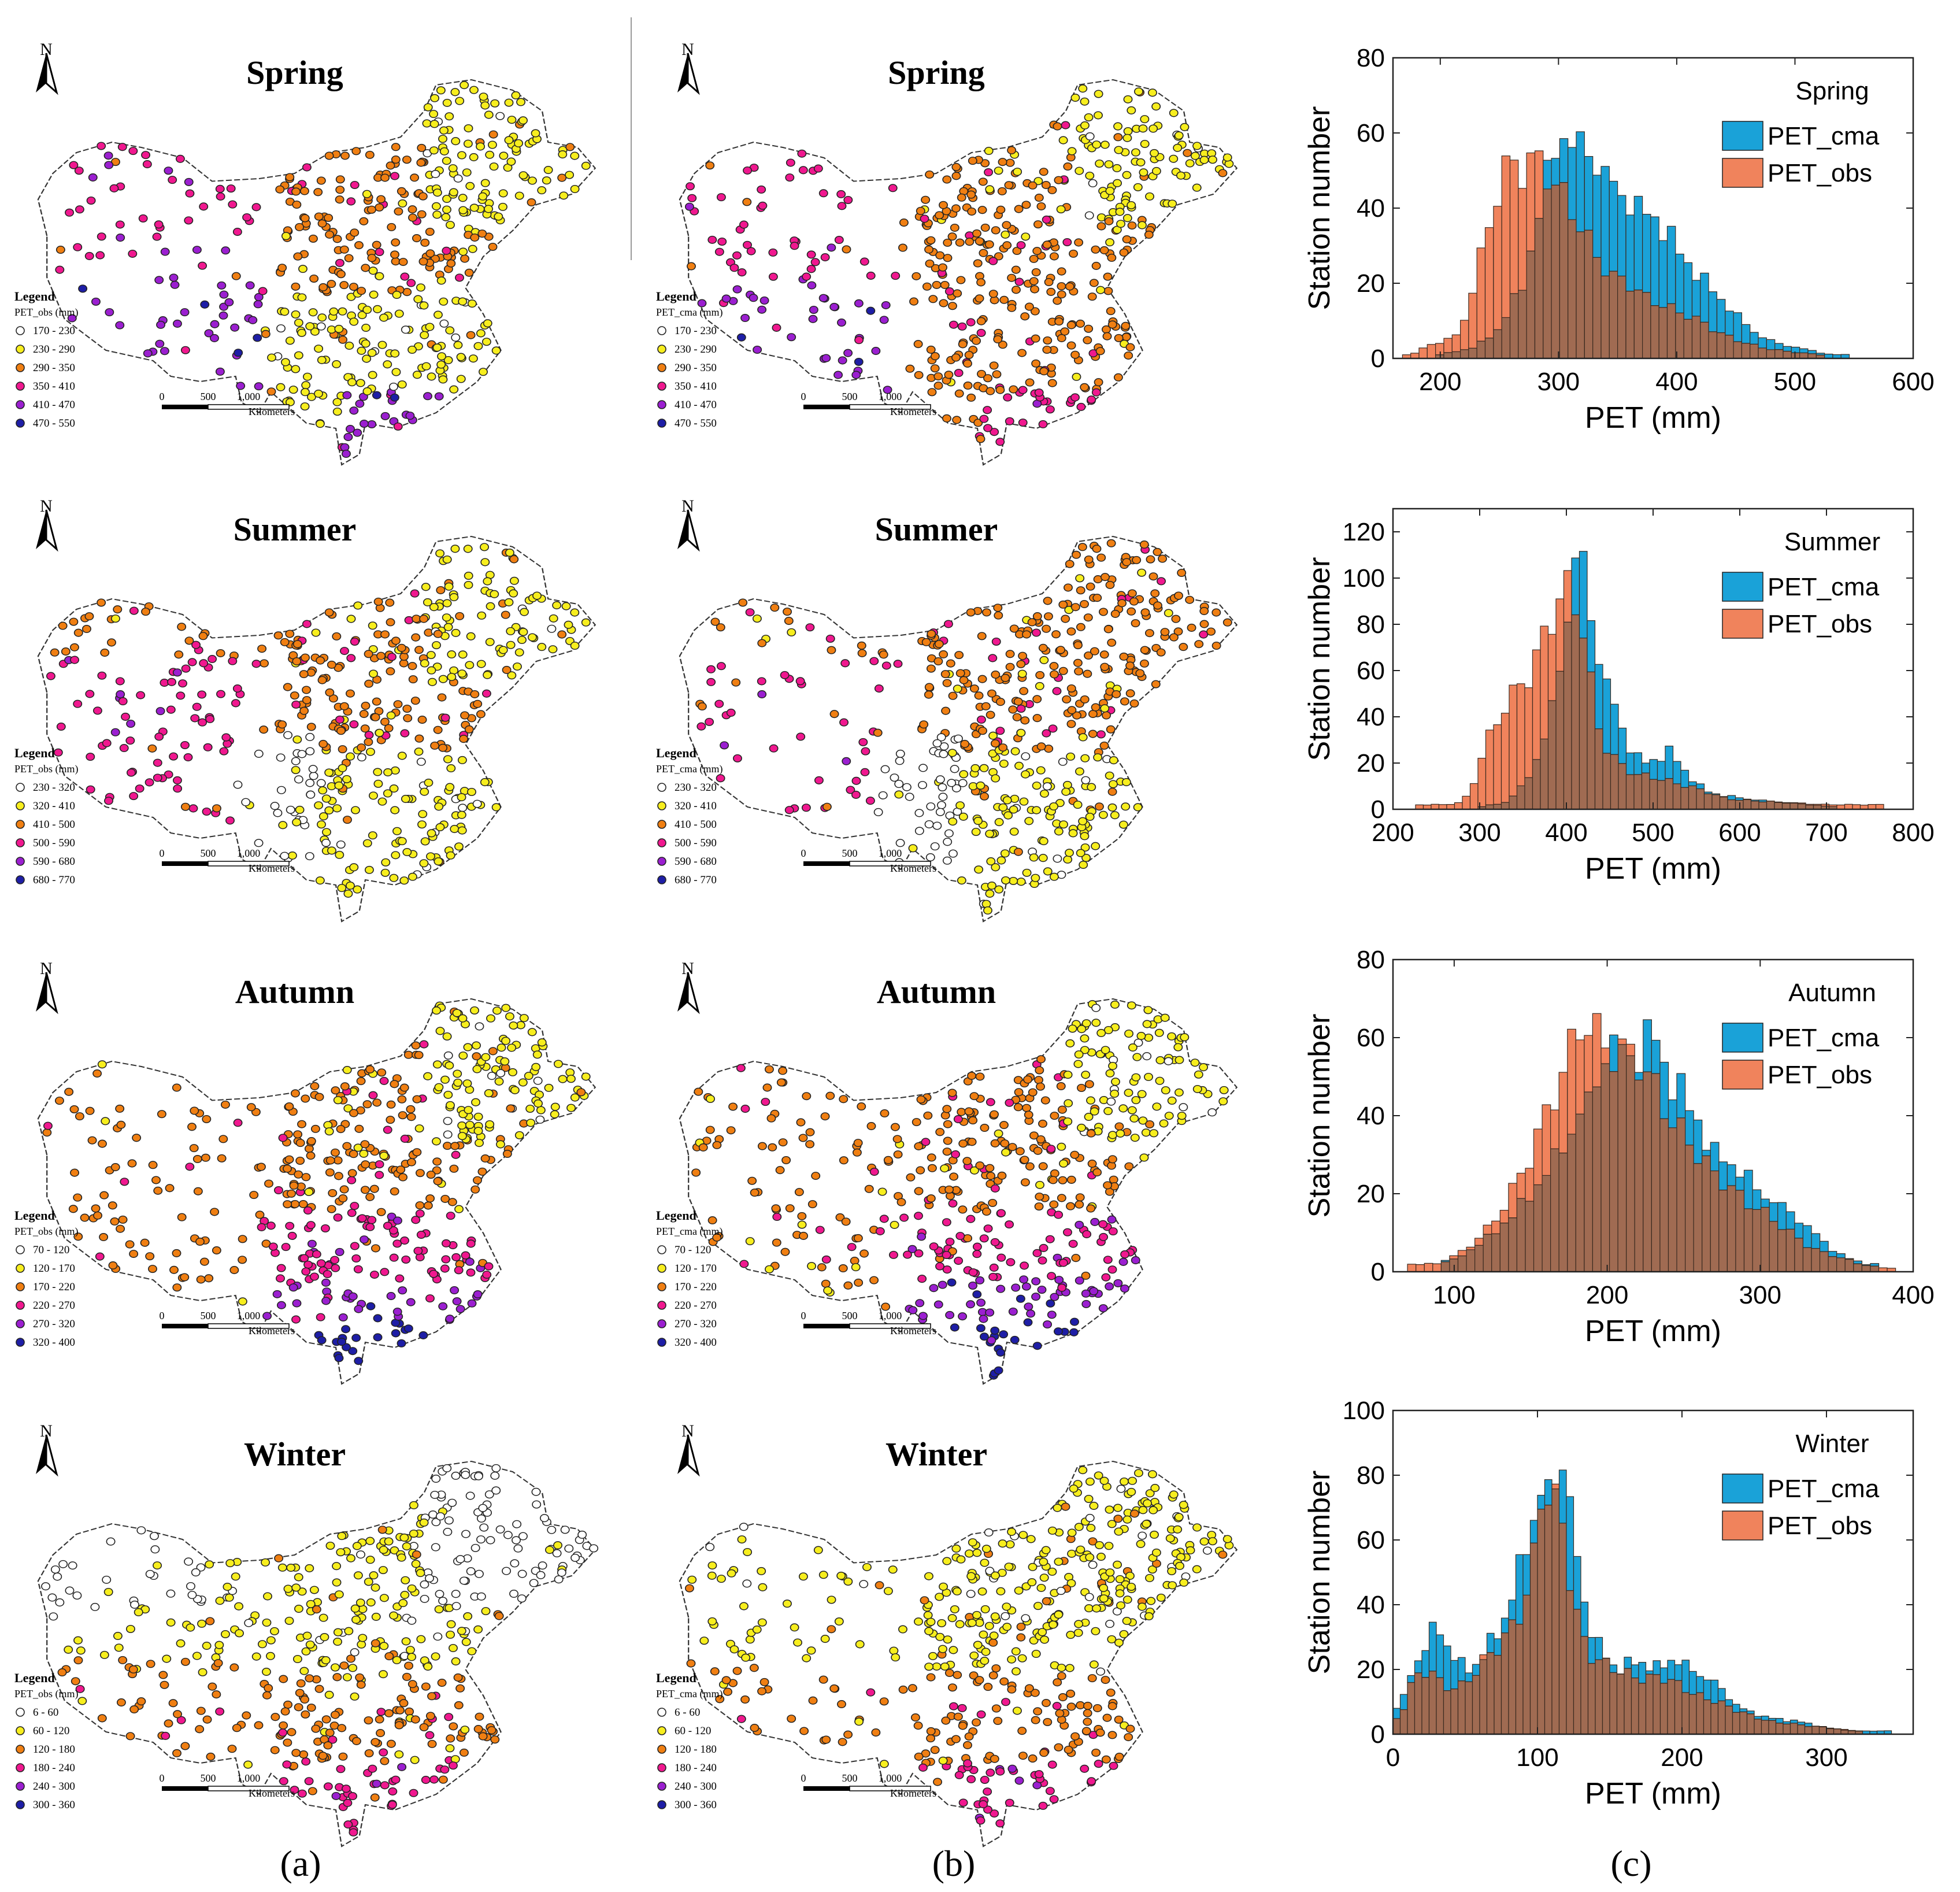 This screenshot has height=1892, width=1960. What do you see at coordinates (54, 806) in the screenshot?
I see `legend-range: 320 - 410` at bounding box center [54, 806].